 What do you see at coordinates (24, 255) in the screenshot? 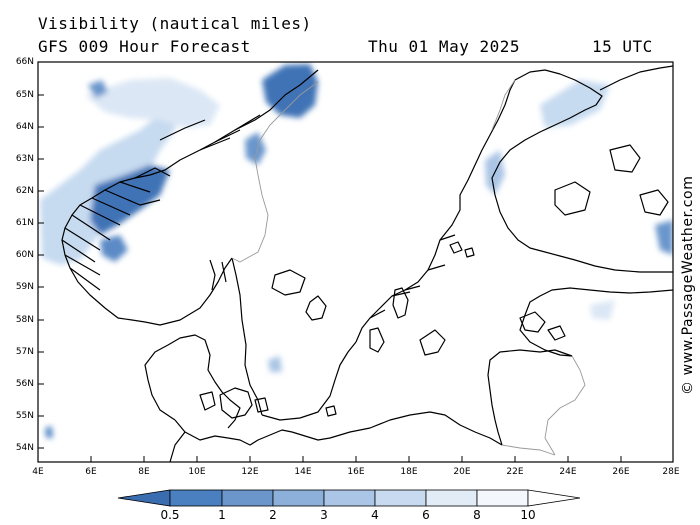
I see `lat-label: 60N` at bounding box center [24, 255].